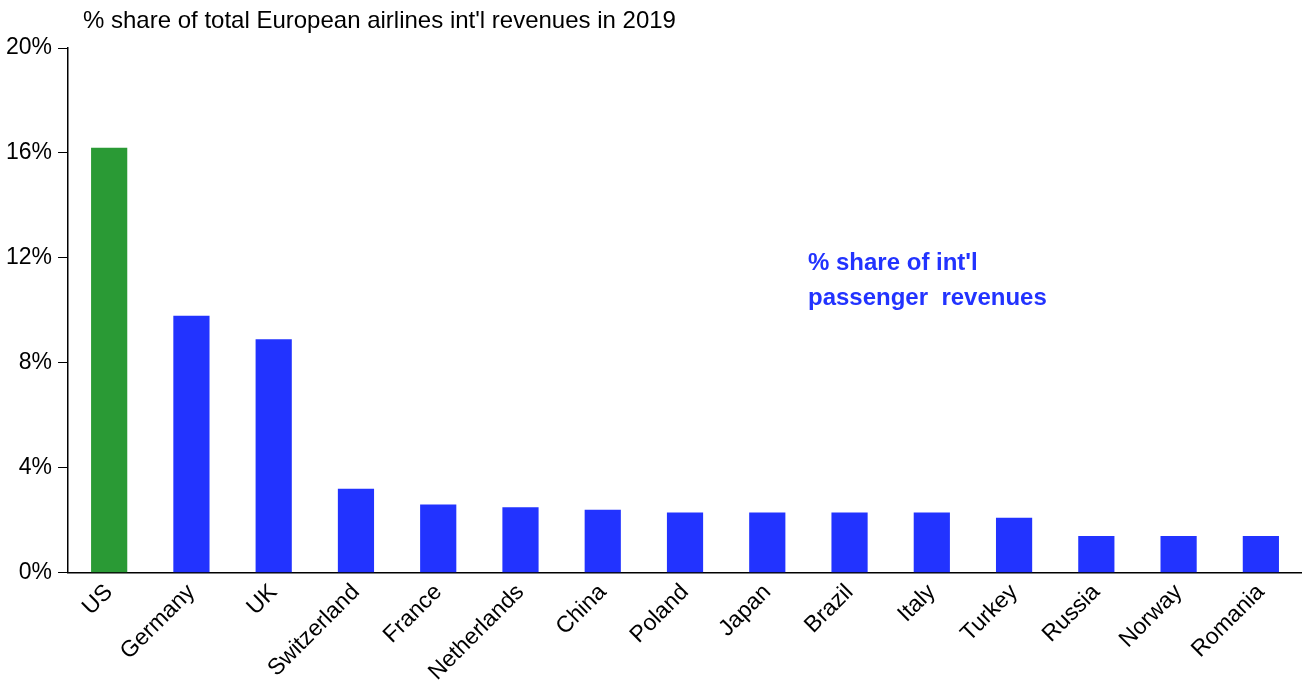 Image resolution: width=1302 pixels, height=692 pixels. What do you see at coordinates (379, 20) in the screenshot?
I see `chart-title: % share of total European airlines int'l revenues in 2019` at bounding box center [379, 20].